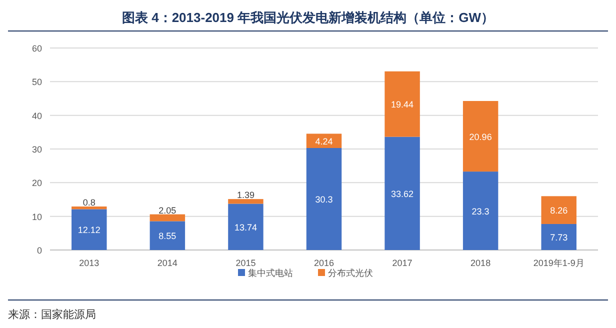 The width and height of the screenshot is (616, 328). What do you see at coordinates (402, 263) in the screenshot?
I see `x-tick-label: 2017` at bounding box center [402, 263].